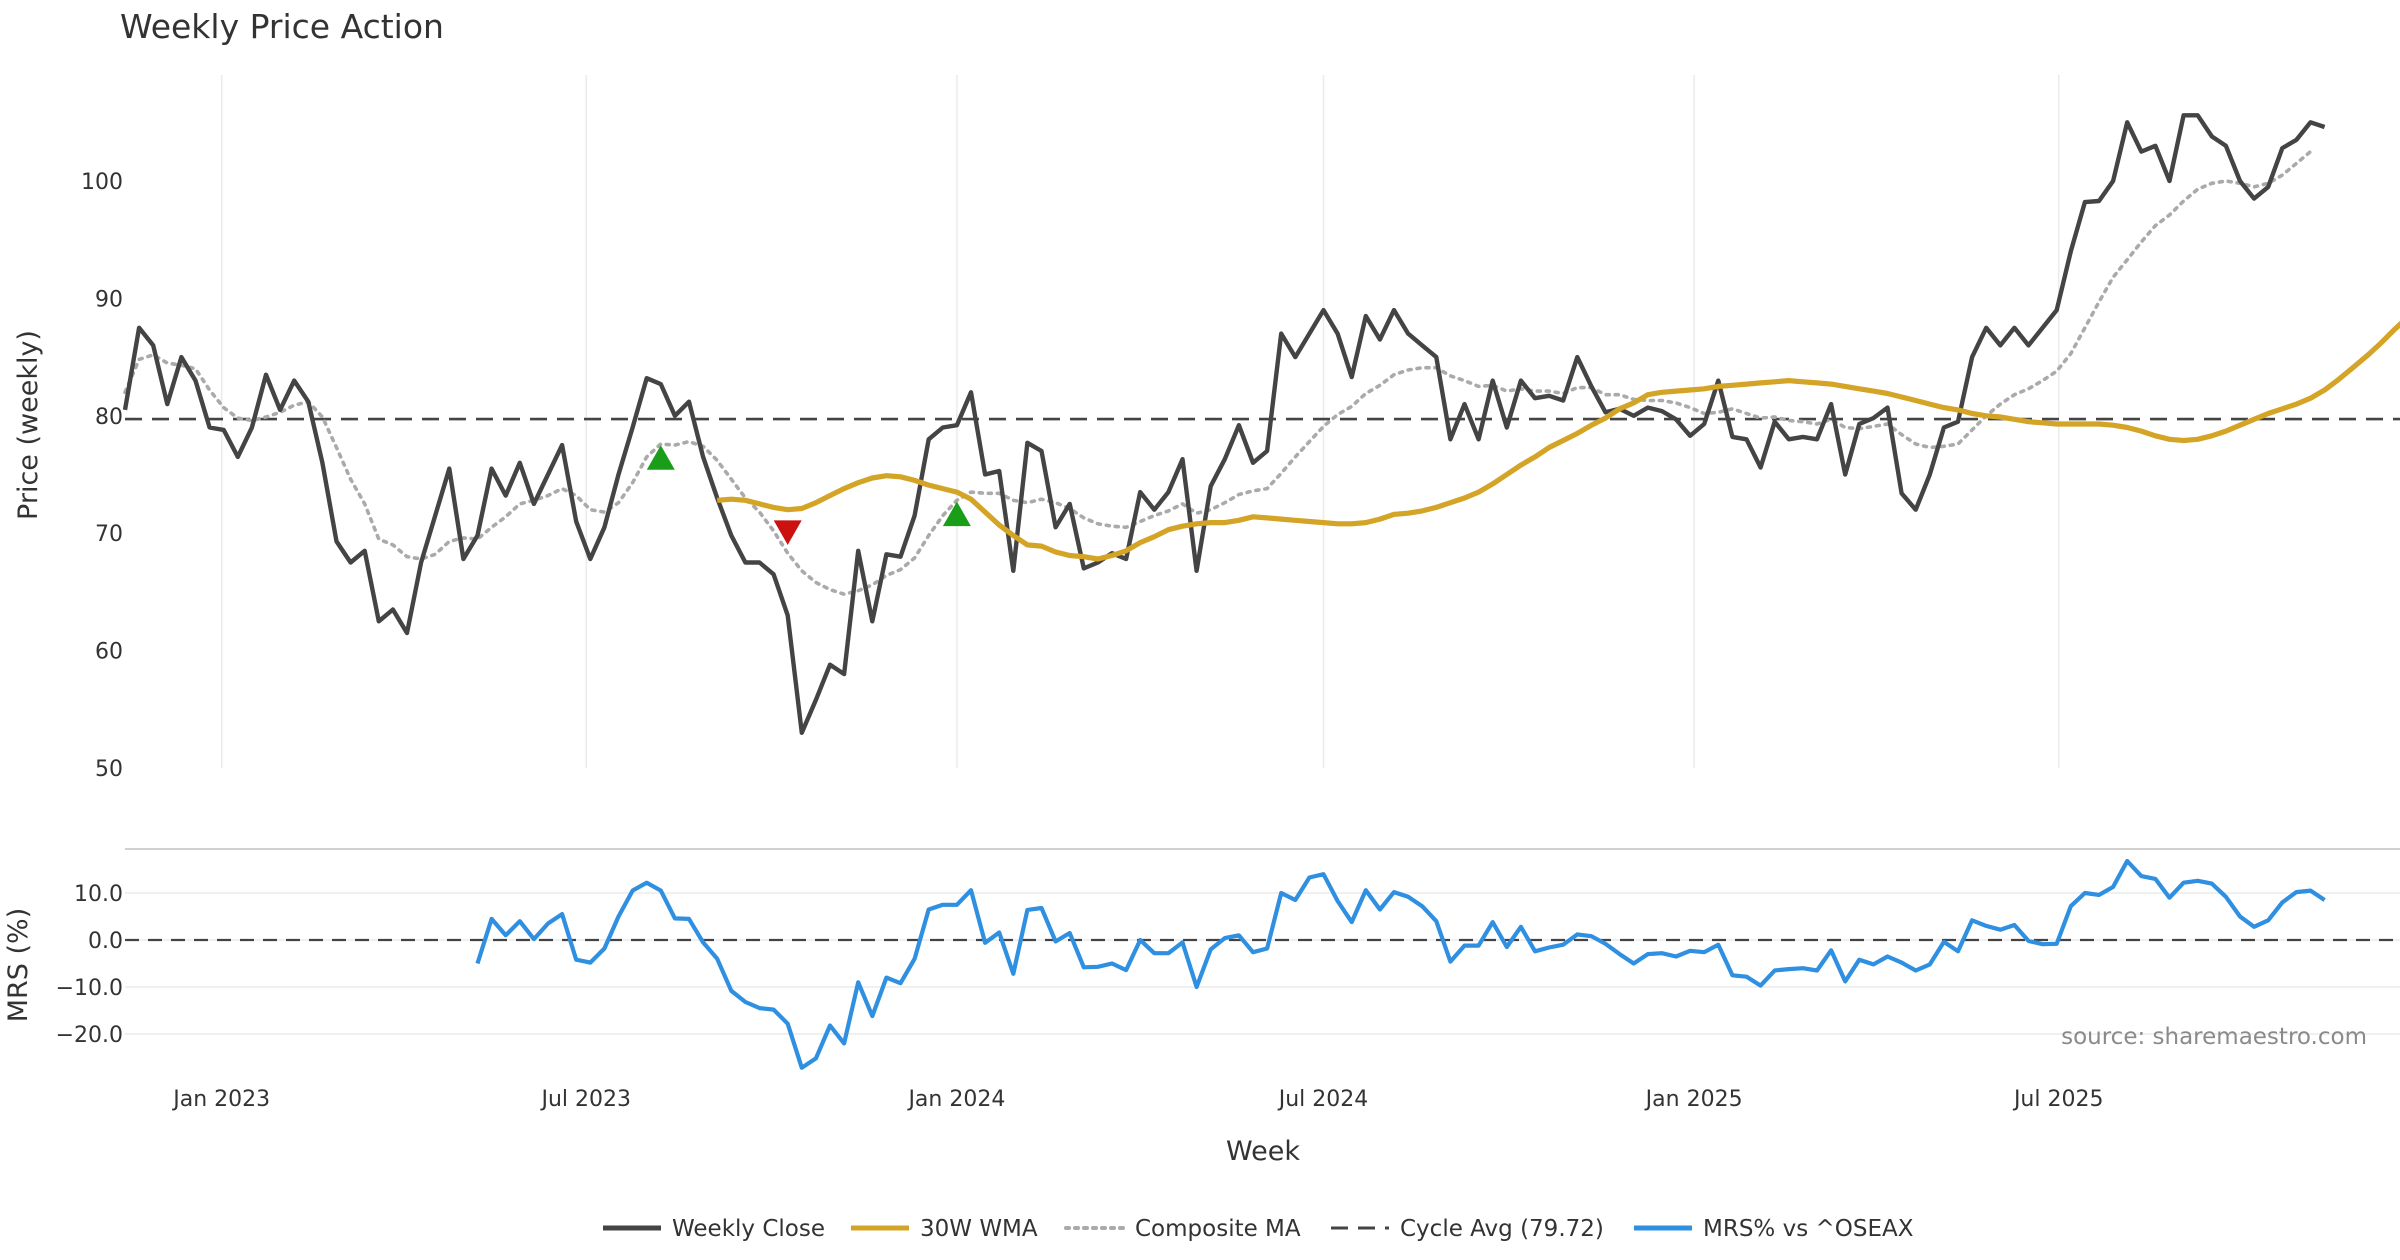 Image resolution: width=2400 pixels, height=1260 pixels. I want to click on mrs-axis-label: MRS (%), so click(18, 965).